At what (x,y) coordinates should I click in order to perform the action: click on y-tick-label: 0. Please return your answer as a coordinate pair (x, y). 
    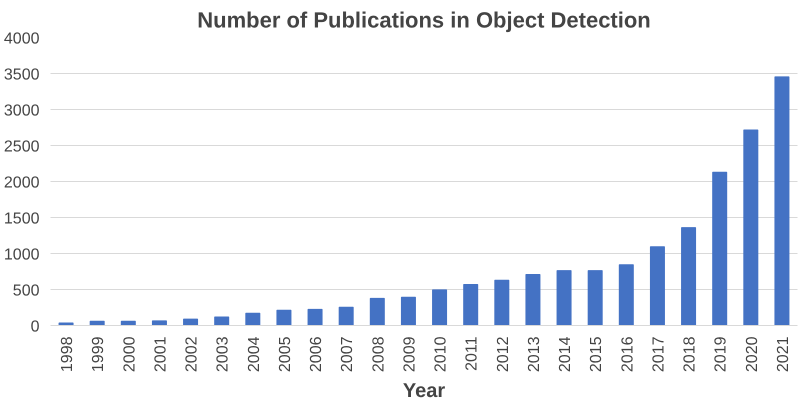
    Looking at the image, I should click on (35, 327).